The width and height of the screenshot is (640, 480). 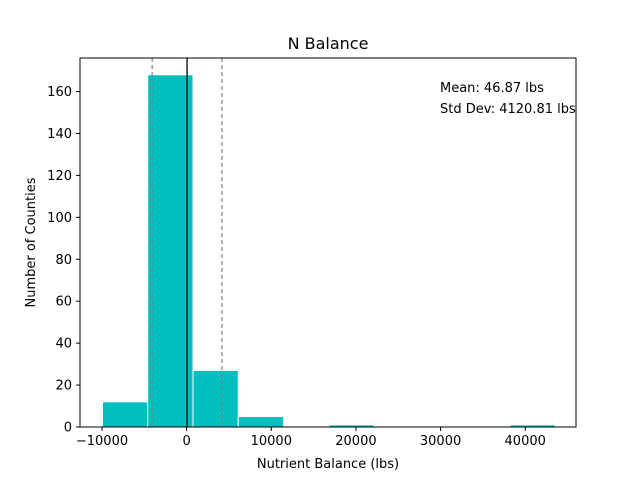 What do you see at coordinates (328, 43) in the screenshot?
I see `chart-title: N Balance` at bounding box center [328, 43].